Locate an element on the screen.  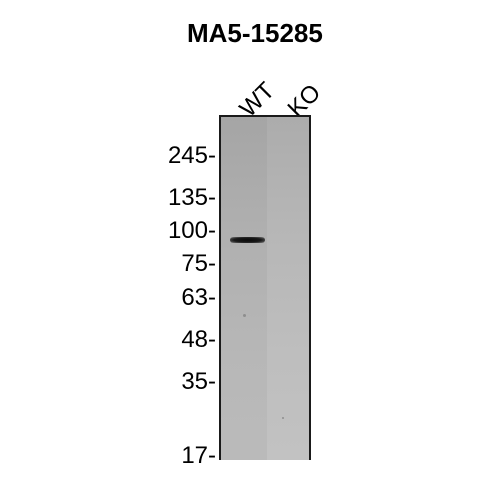
lane-ko-area is located at coordinates (288, 288).